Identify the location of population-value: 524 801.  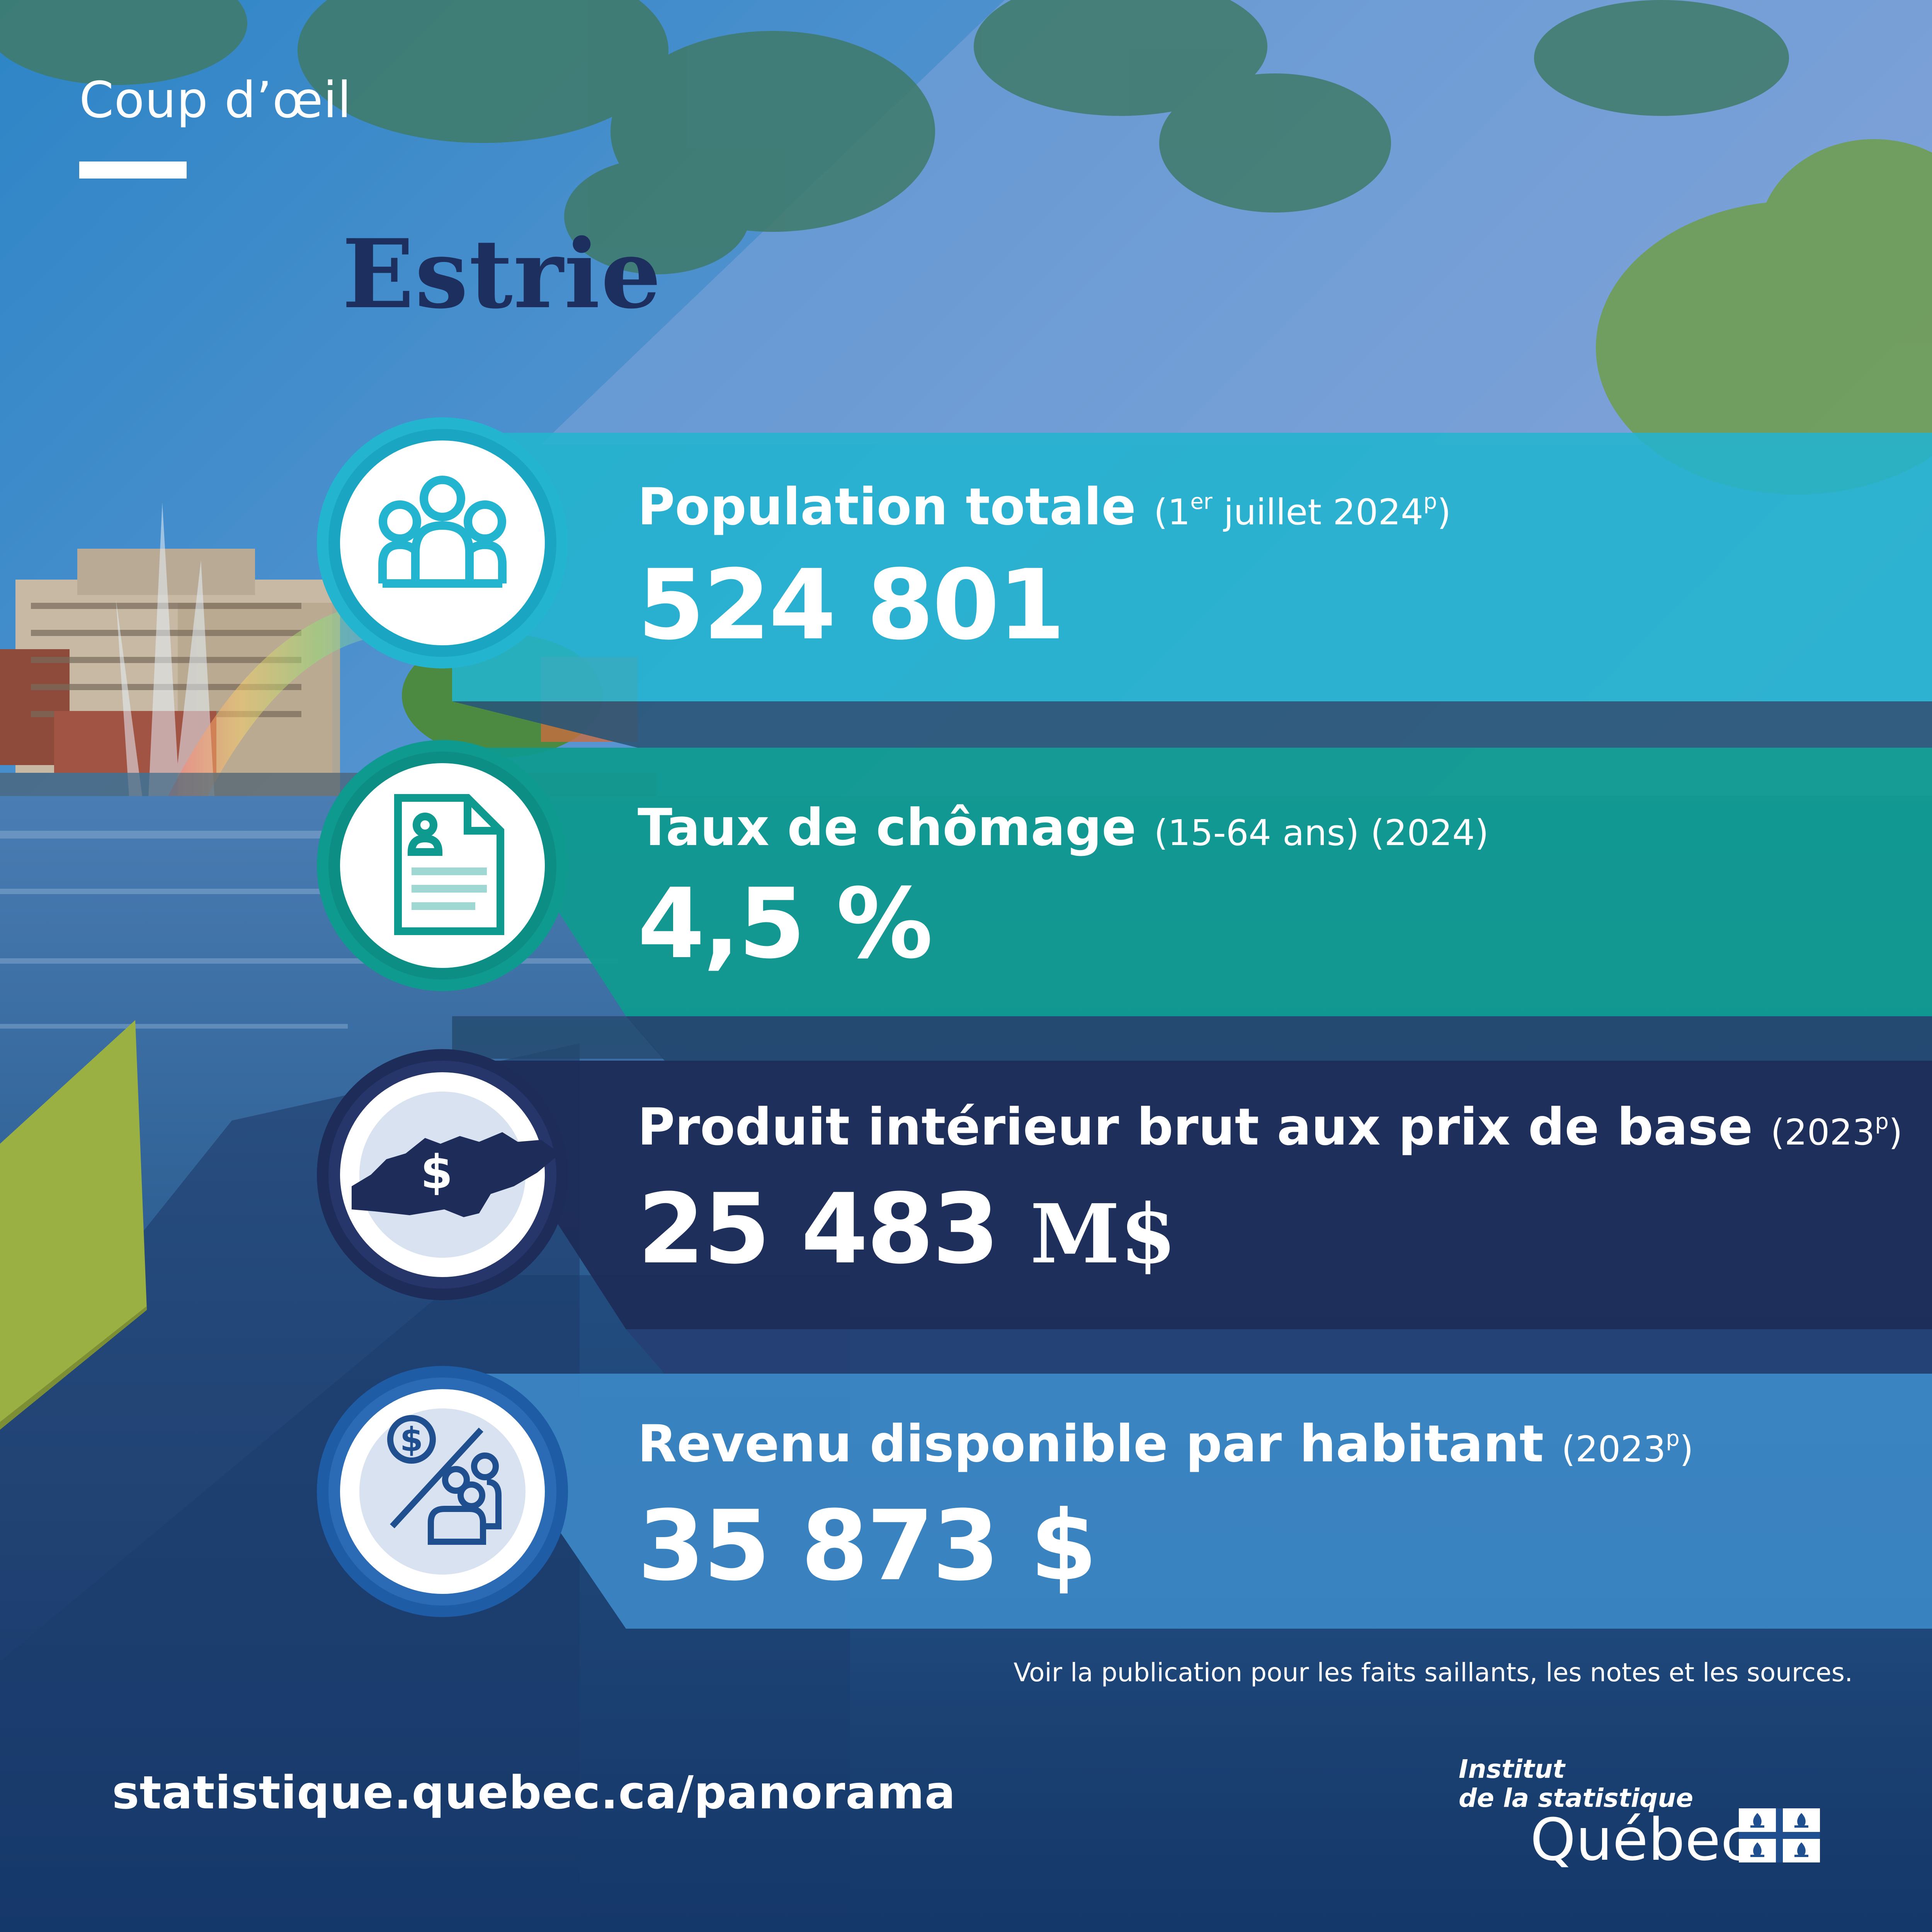
(851, 605).